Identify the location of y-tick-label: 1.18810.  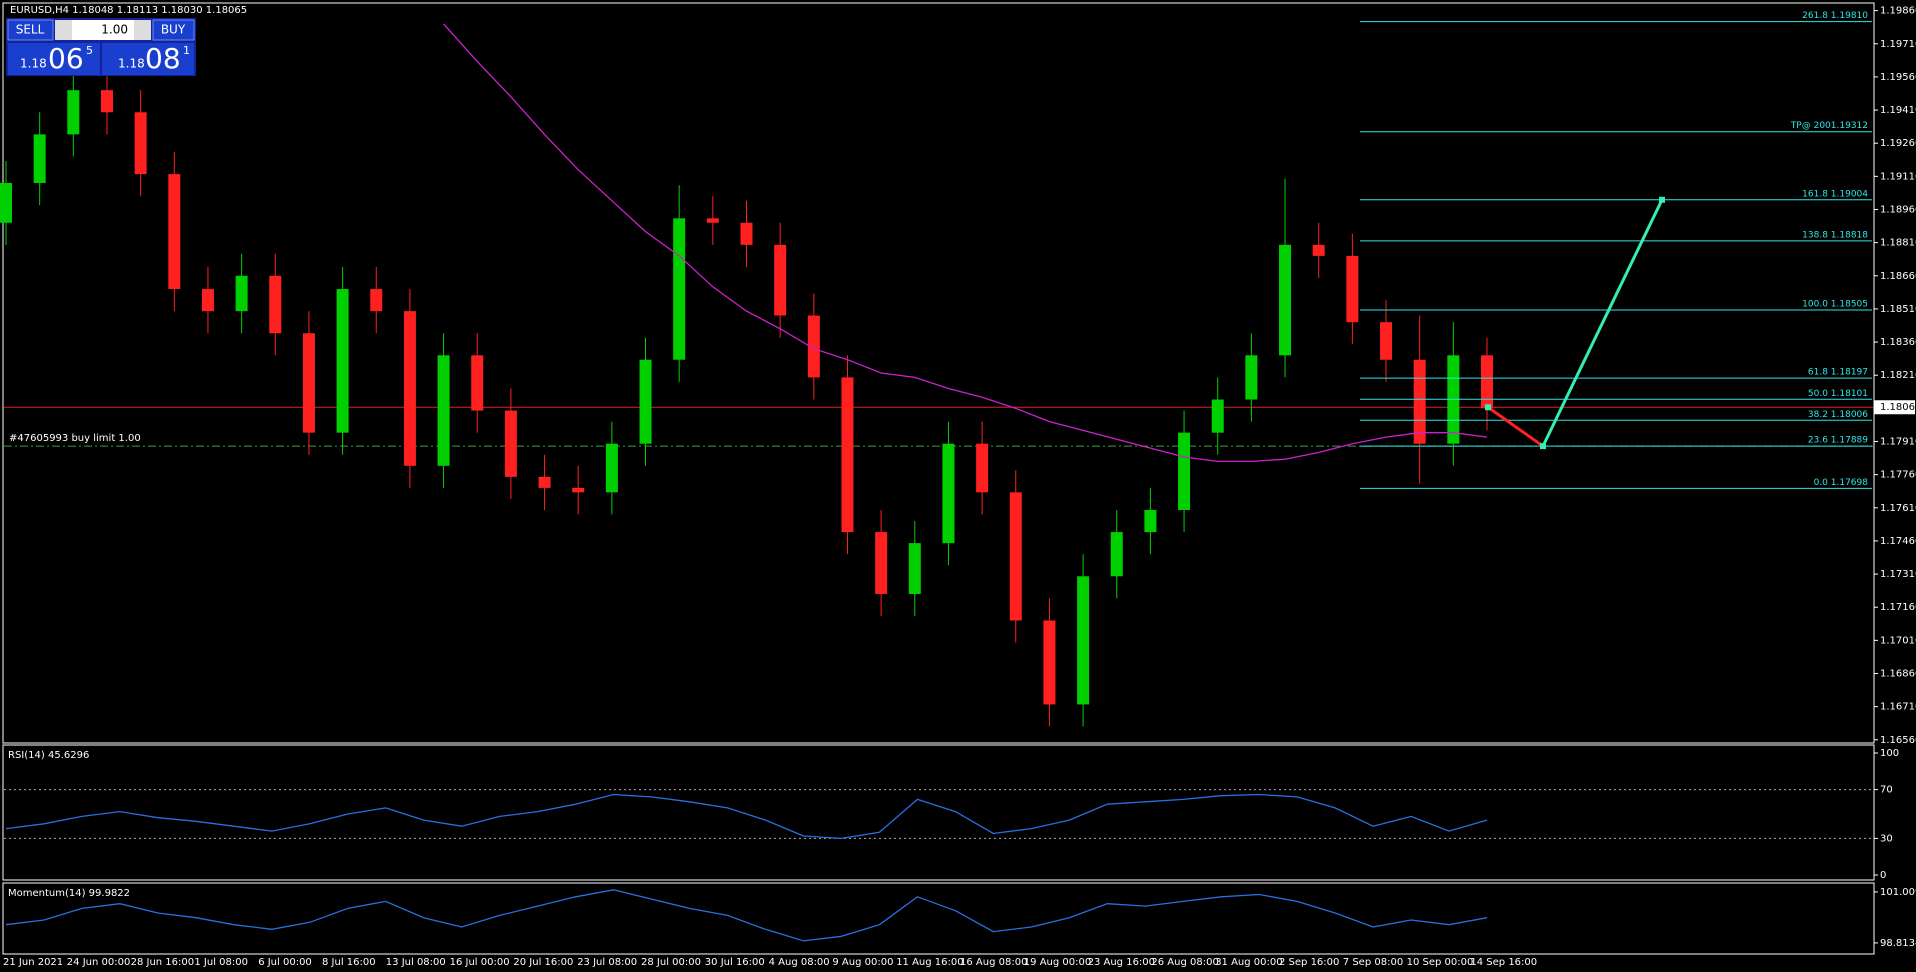
(1898, 243).